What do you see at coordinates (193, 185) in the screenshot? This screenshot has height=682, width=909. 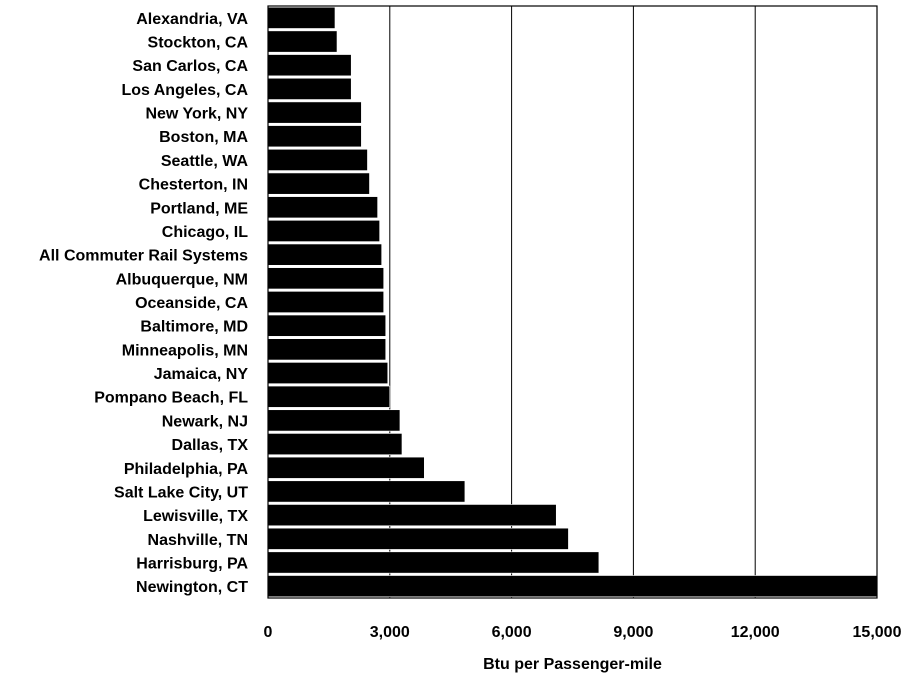 I see `category-label-7: Chesterton, IN` at bounding box center [193, 185].